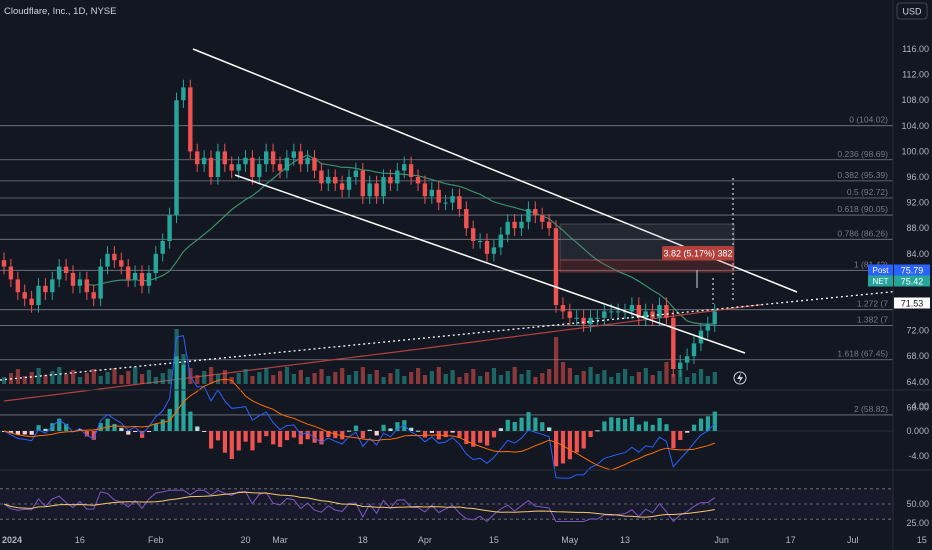  Describe the element at coordinates (912, 303) in the screenshot. I see `price-badge` at that location.